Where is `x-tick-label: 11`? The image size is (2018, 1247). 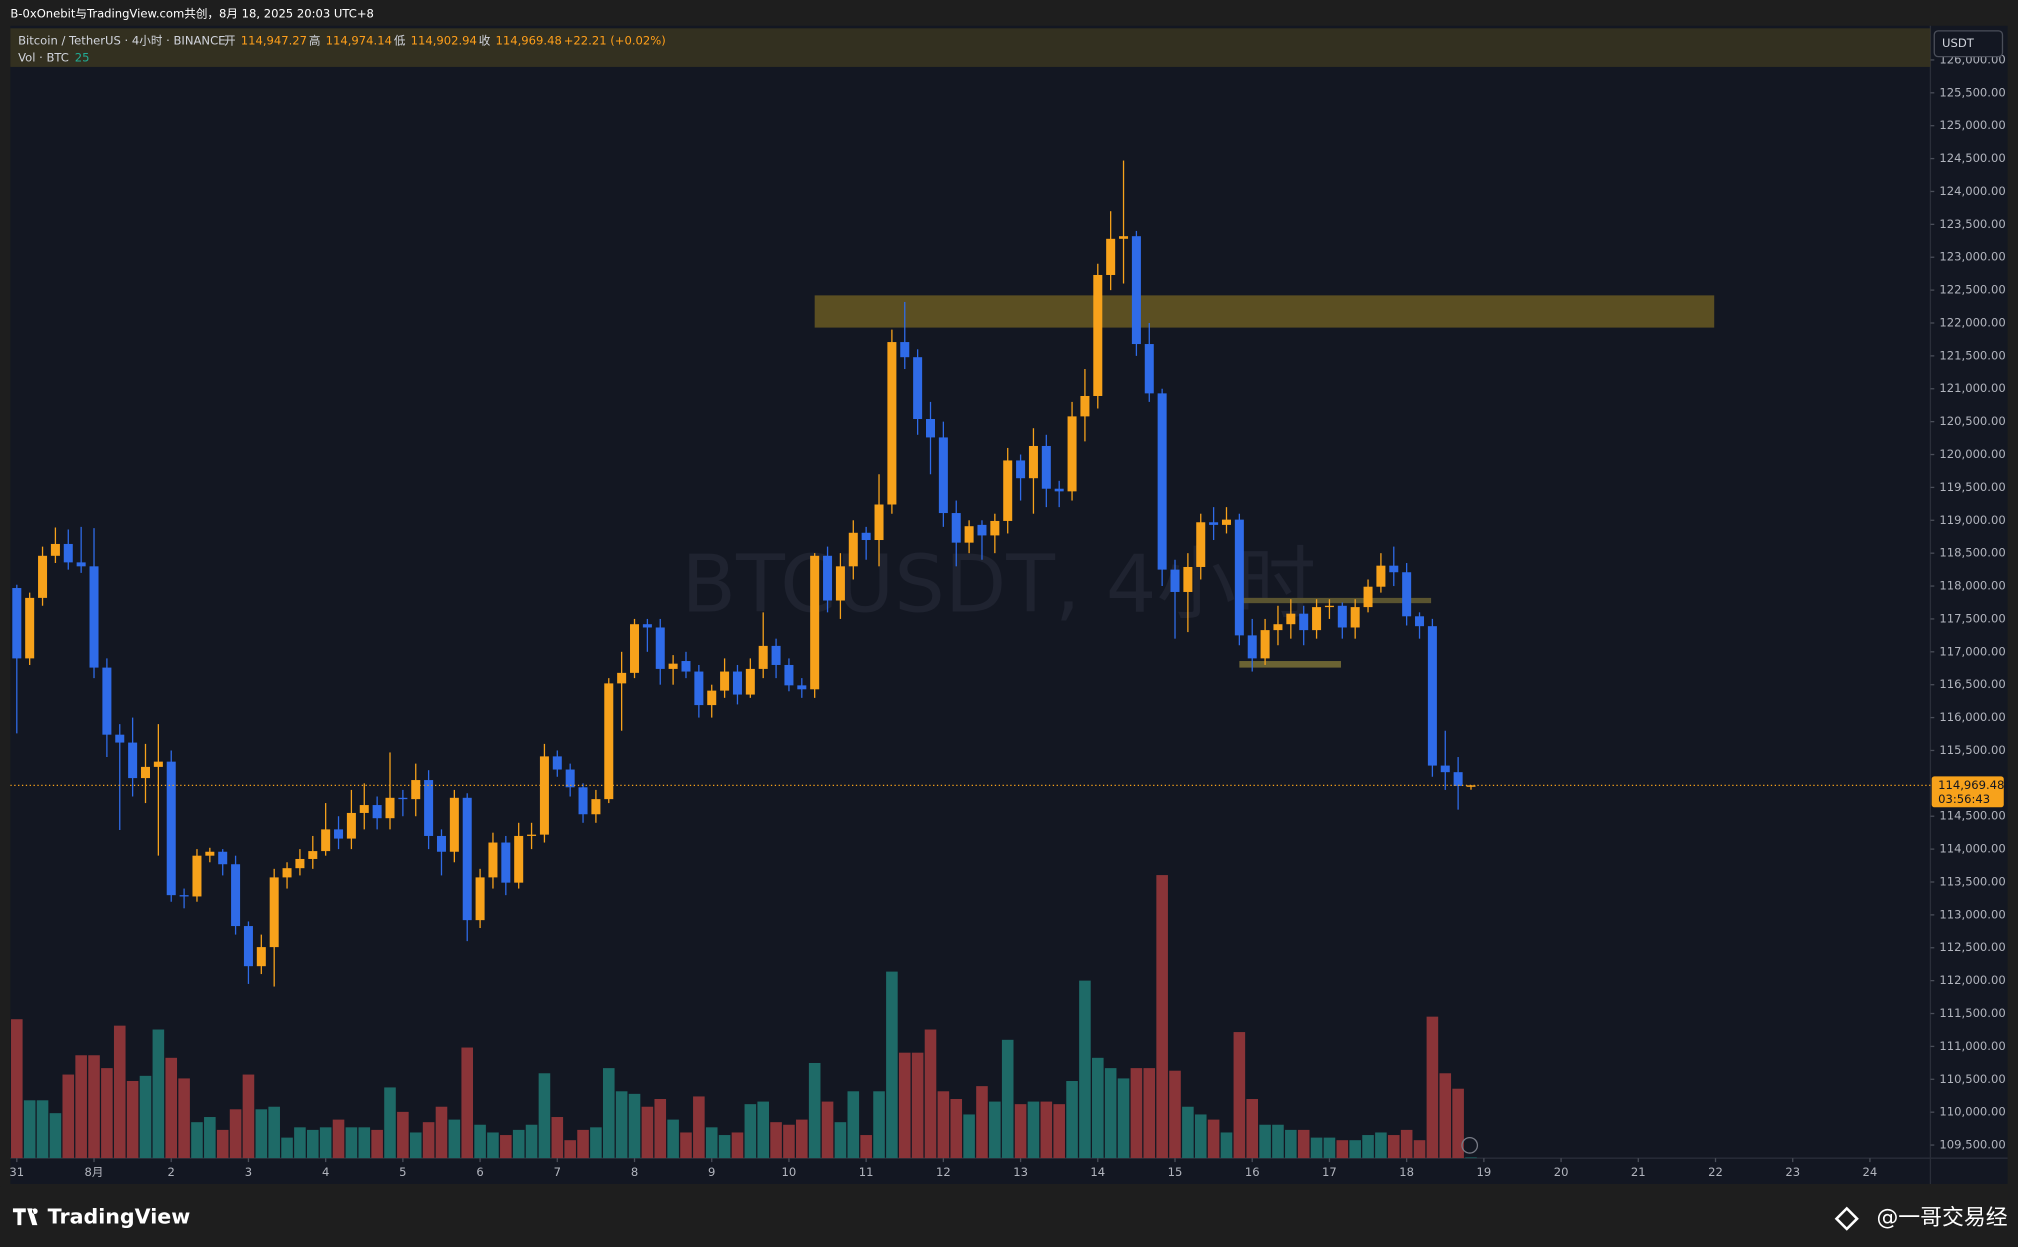 x-tick-label: 11 is located at coordinates (866, 1172).